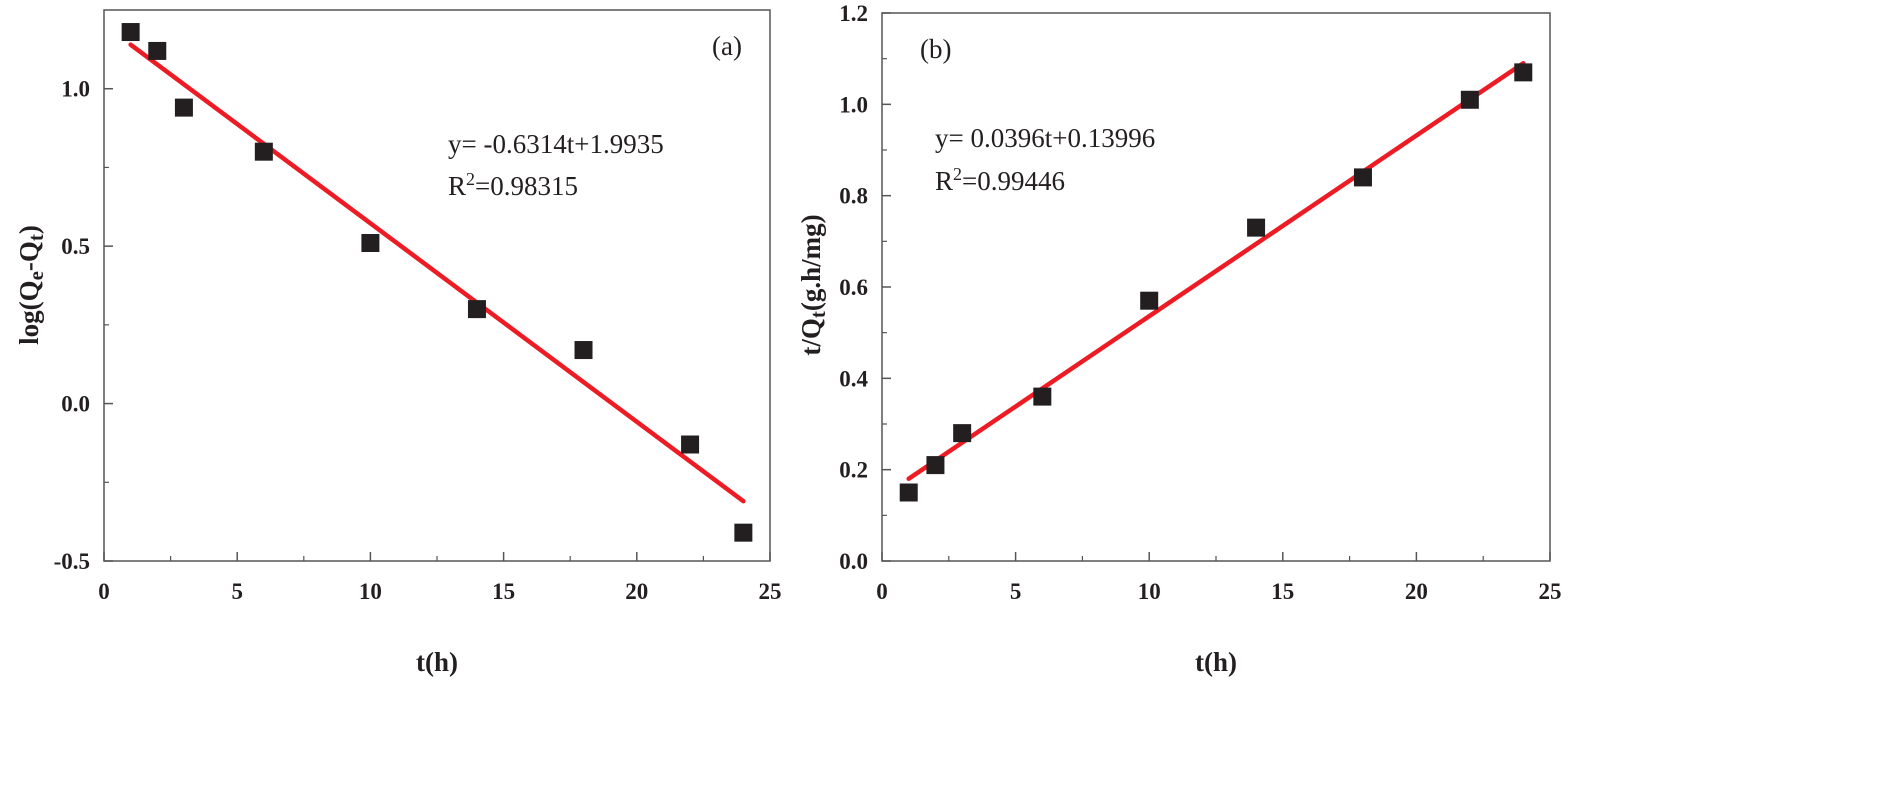 This screenshot has width=1880, height=786. Describe the element at coordinates (29, 312) in the screenshot. I see `y-axis-label-part: log(Q` at that location.